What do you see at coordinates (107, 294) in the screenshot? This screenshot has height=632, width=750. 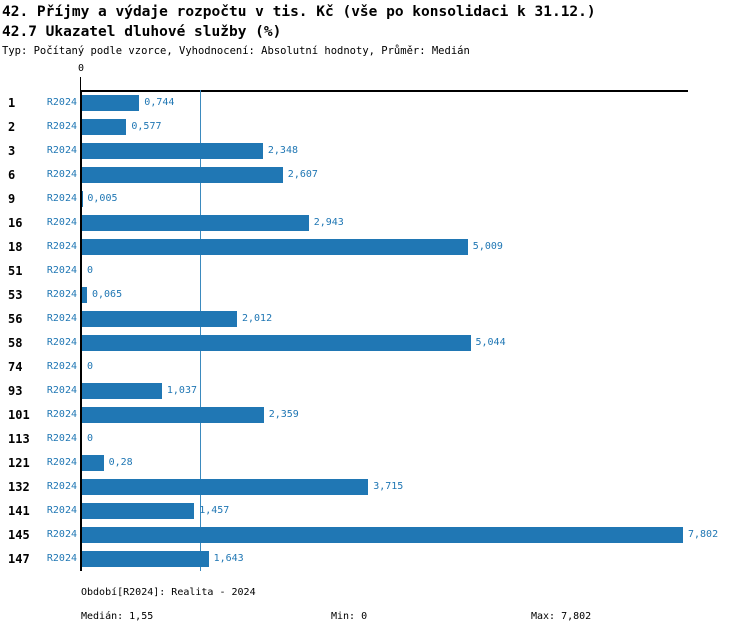 I see `bar-value-label: 0,065` at bounding box center [107, 294].